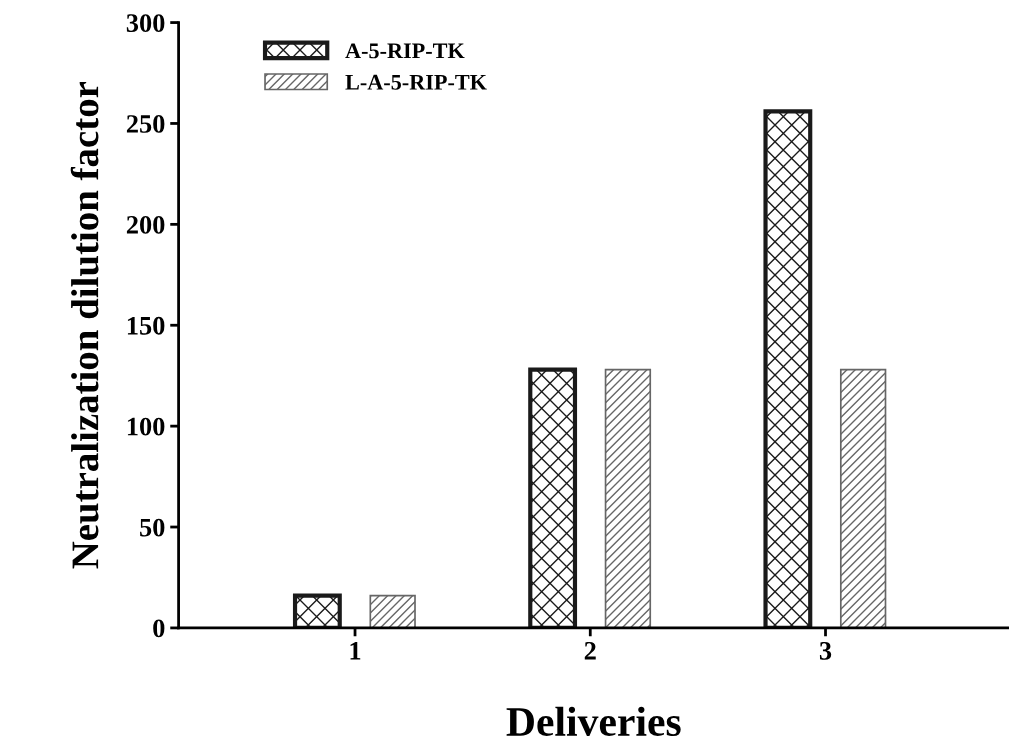 The image size is (1009, 752). Describe the element at coordinates (159, 628) in the screenshot. I see `y-tick-label: 0` at that location.